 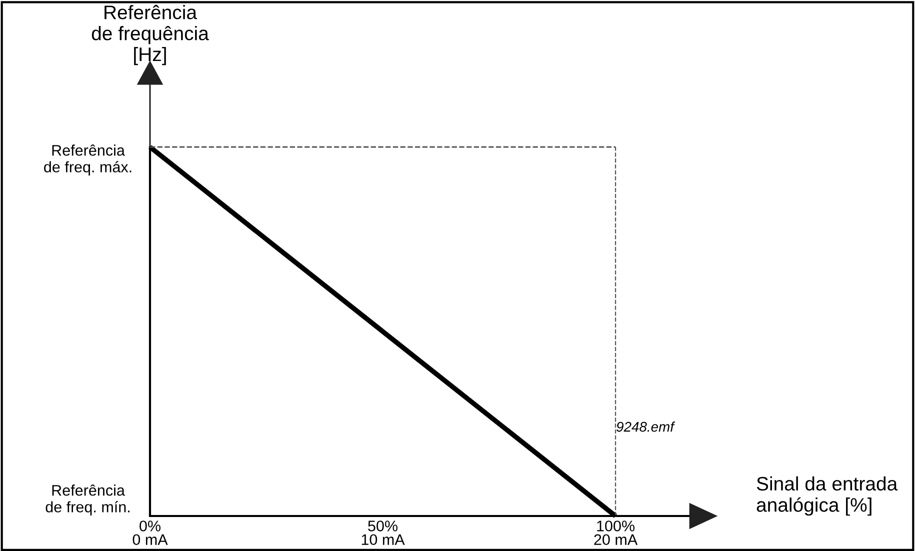 I want to click on x-tick-label: 50%, so click(x=383, y=526).